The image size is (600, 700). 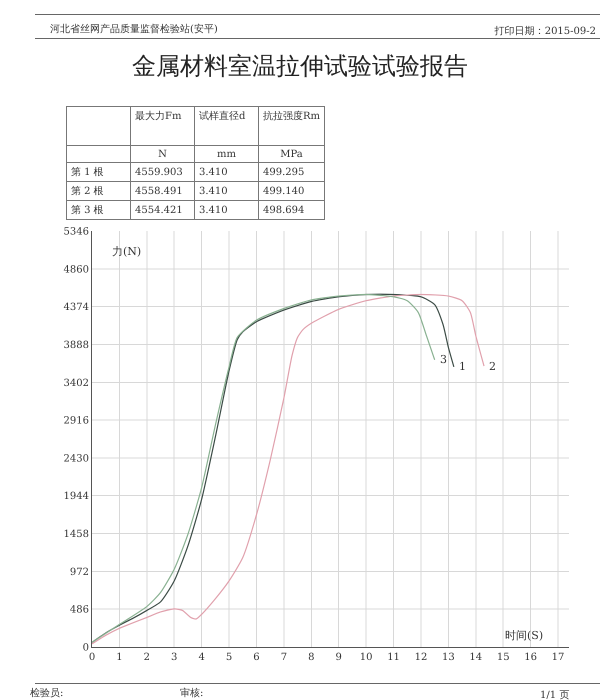 I want to click on x-tick-label: 2, so click(x=147, y=657).